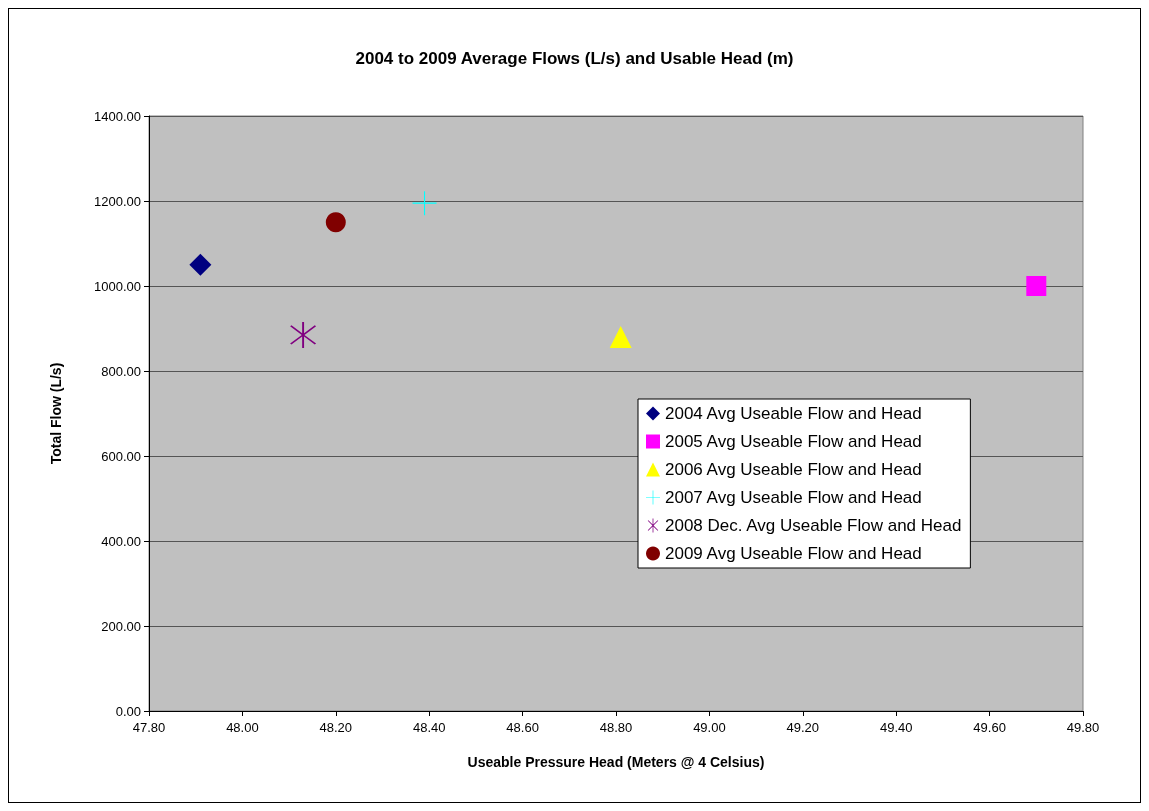  What do you see at coordinates (128, 711) in the screenshot?
I see `y-tick-label: 0.00` at bounding box center [128, 711].